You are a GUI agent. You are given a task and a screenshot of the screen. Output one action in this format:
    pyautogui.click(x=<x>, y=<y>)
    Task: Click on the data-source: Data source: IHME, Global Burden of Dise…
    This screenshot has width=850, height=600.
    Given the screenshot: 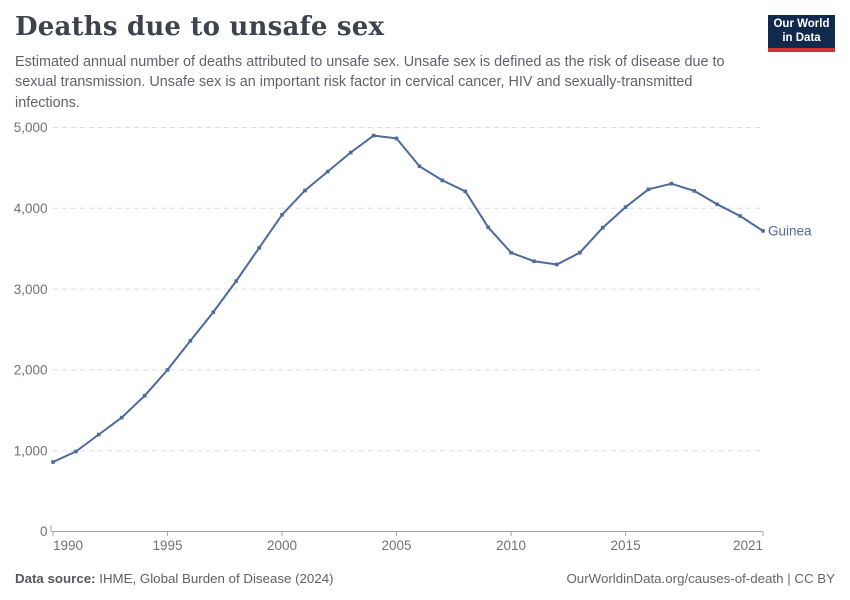 What is the action you would take?
    pyautogui.click(x=174, y=578)
    